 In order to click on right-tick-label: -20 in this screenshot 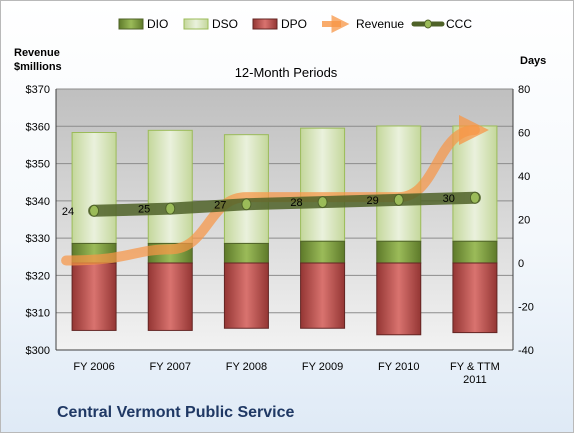, I will do `click(526, 308)`.